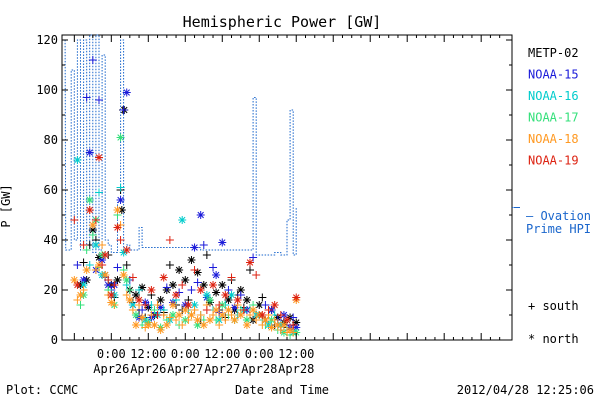 The image size is (600, 400). I want to click on legend-entry: NOAA-18, so click(553, 139).